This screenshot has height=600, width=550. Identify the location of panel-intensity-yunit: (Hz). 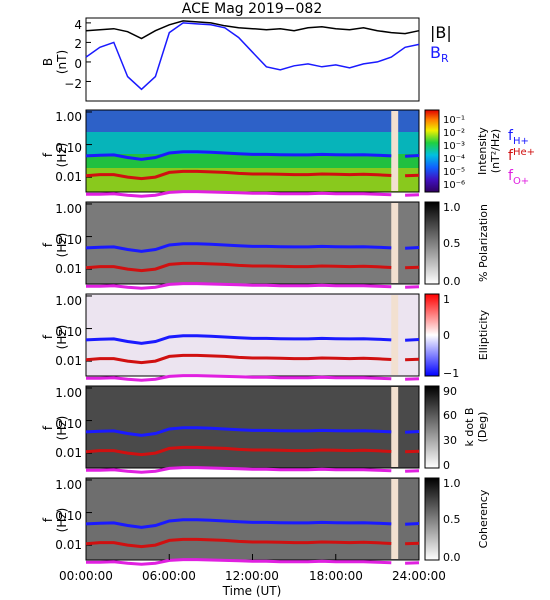
(62, 155).